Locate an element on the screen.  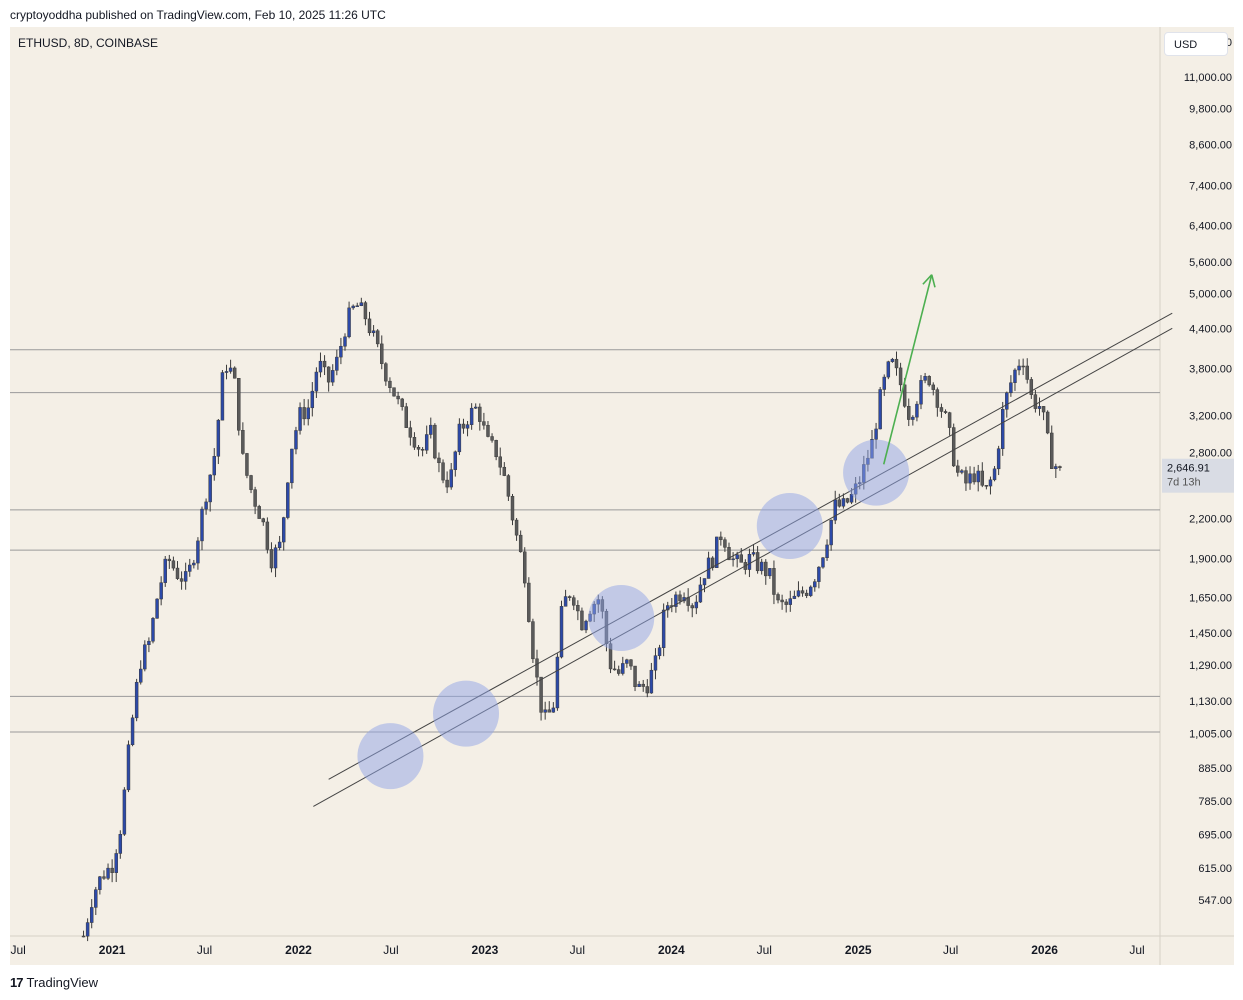
arrow-head is located at coordinates (927, 279).